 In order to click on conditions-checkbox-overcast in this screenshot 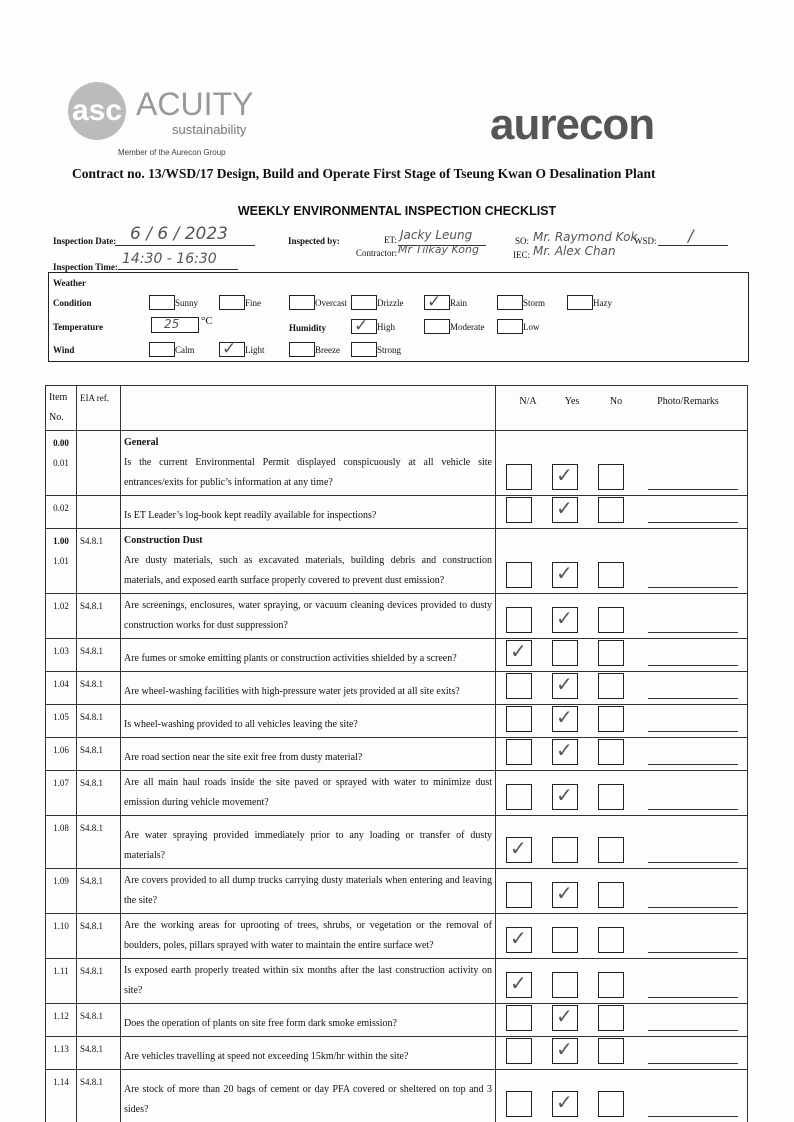, I will do `click(302, 302)`.